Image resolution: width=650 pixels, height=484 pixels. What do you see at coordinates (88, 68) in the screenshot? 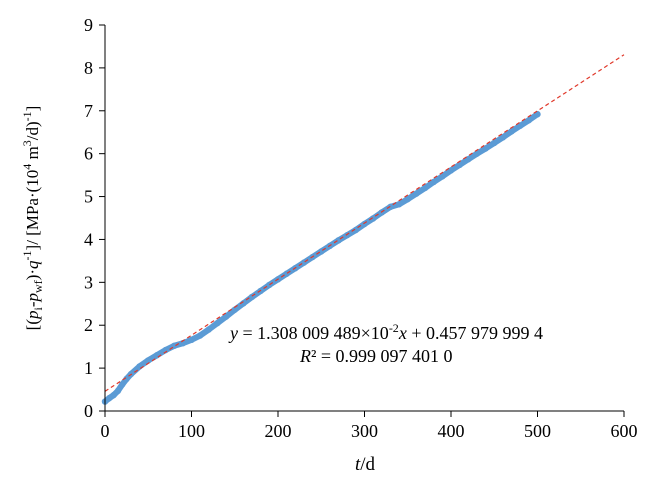
I see `y-tick-label: 8` at bounding box center [88, 68].